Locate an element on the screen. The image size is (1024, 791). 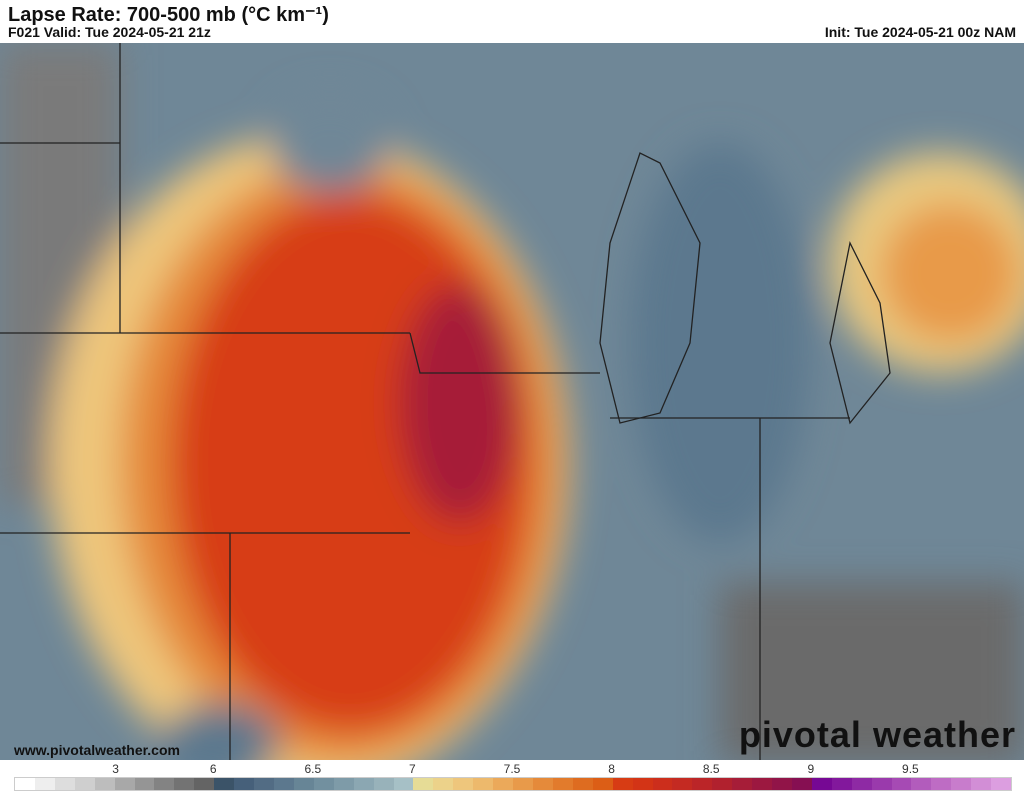
colorbar is located at coordinates (513, 784).